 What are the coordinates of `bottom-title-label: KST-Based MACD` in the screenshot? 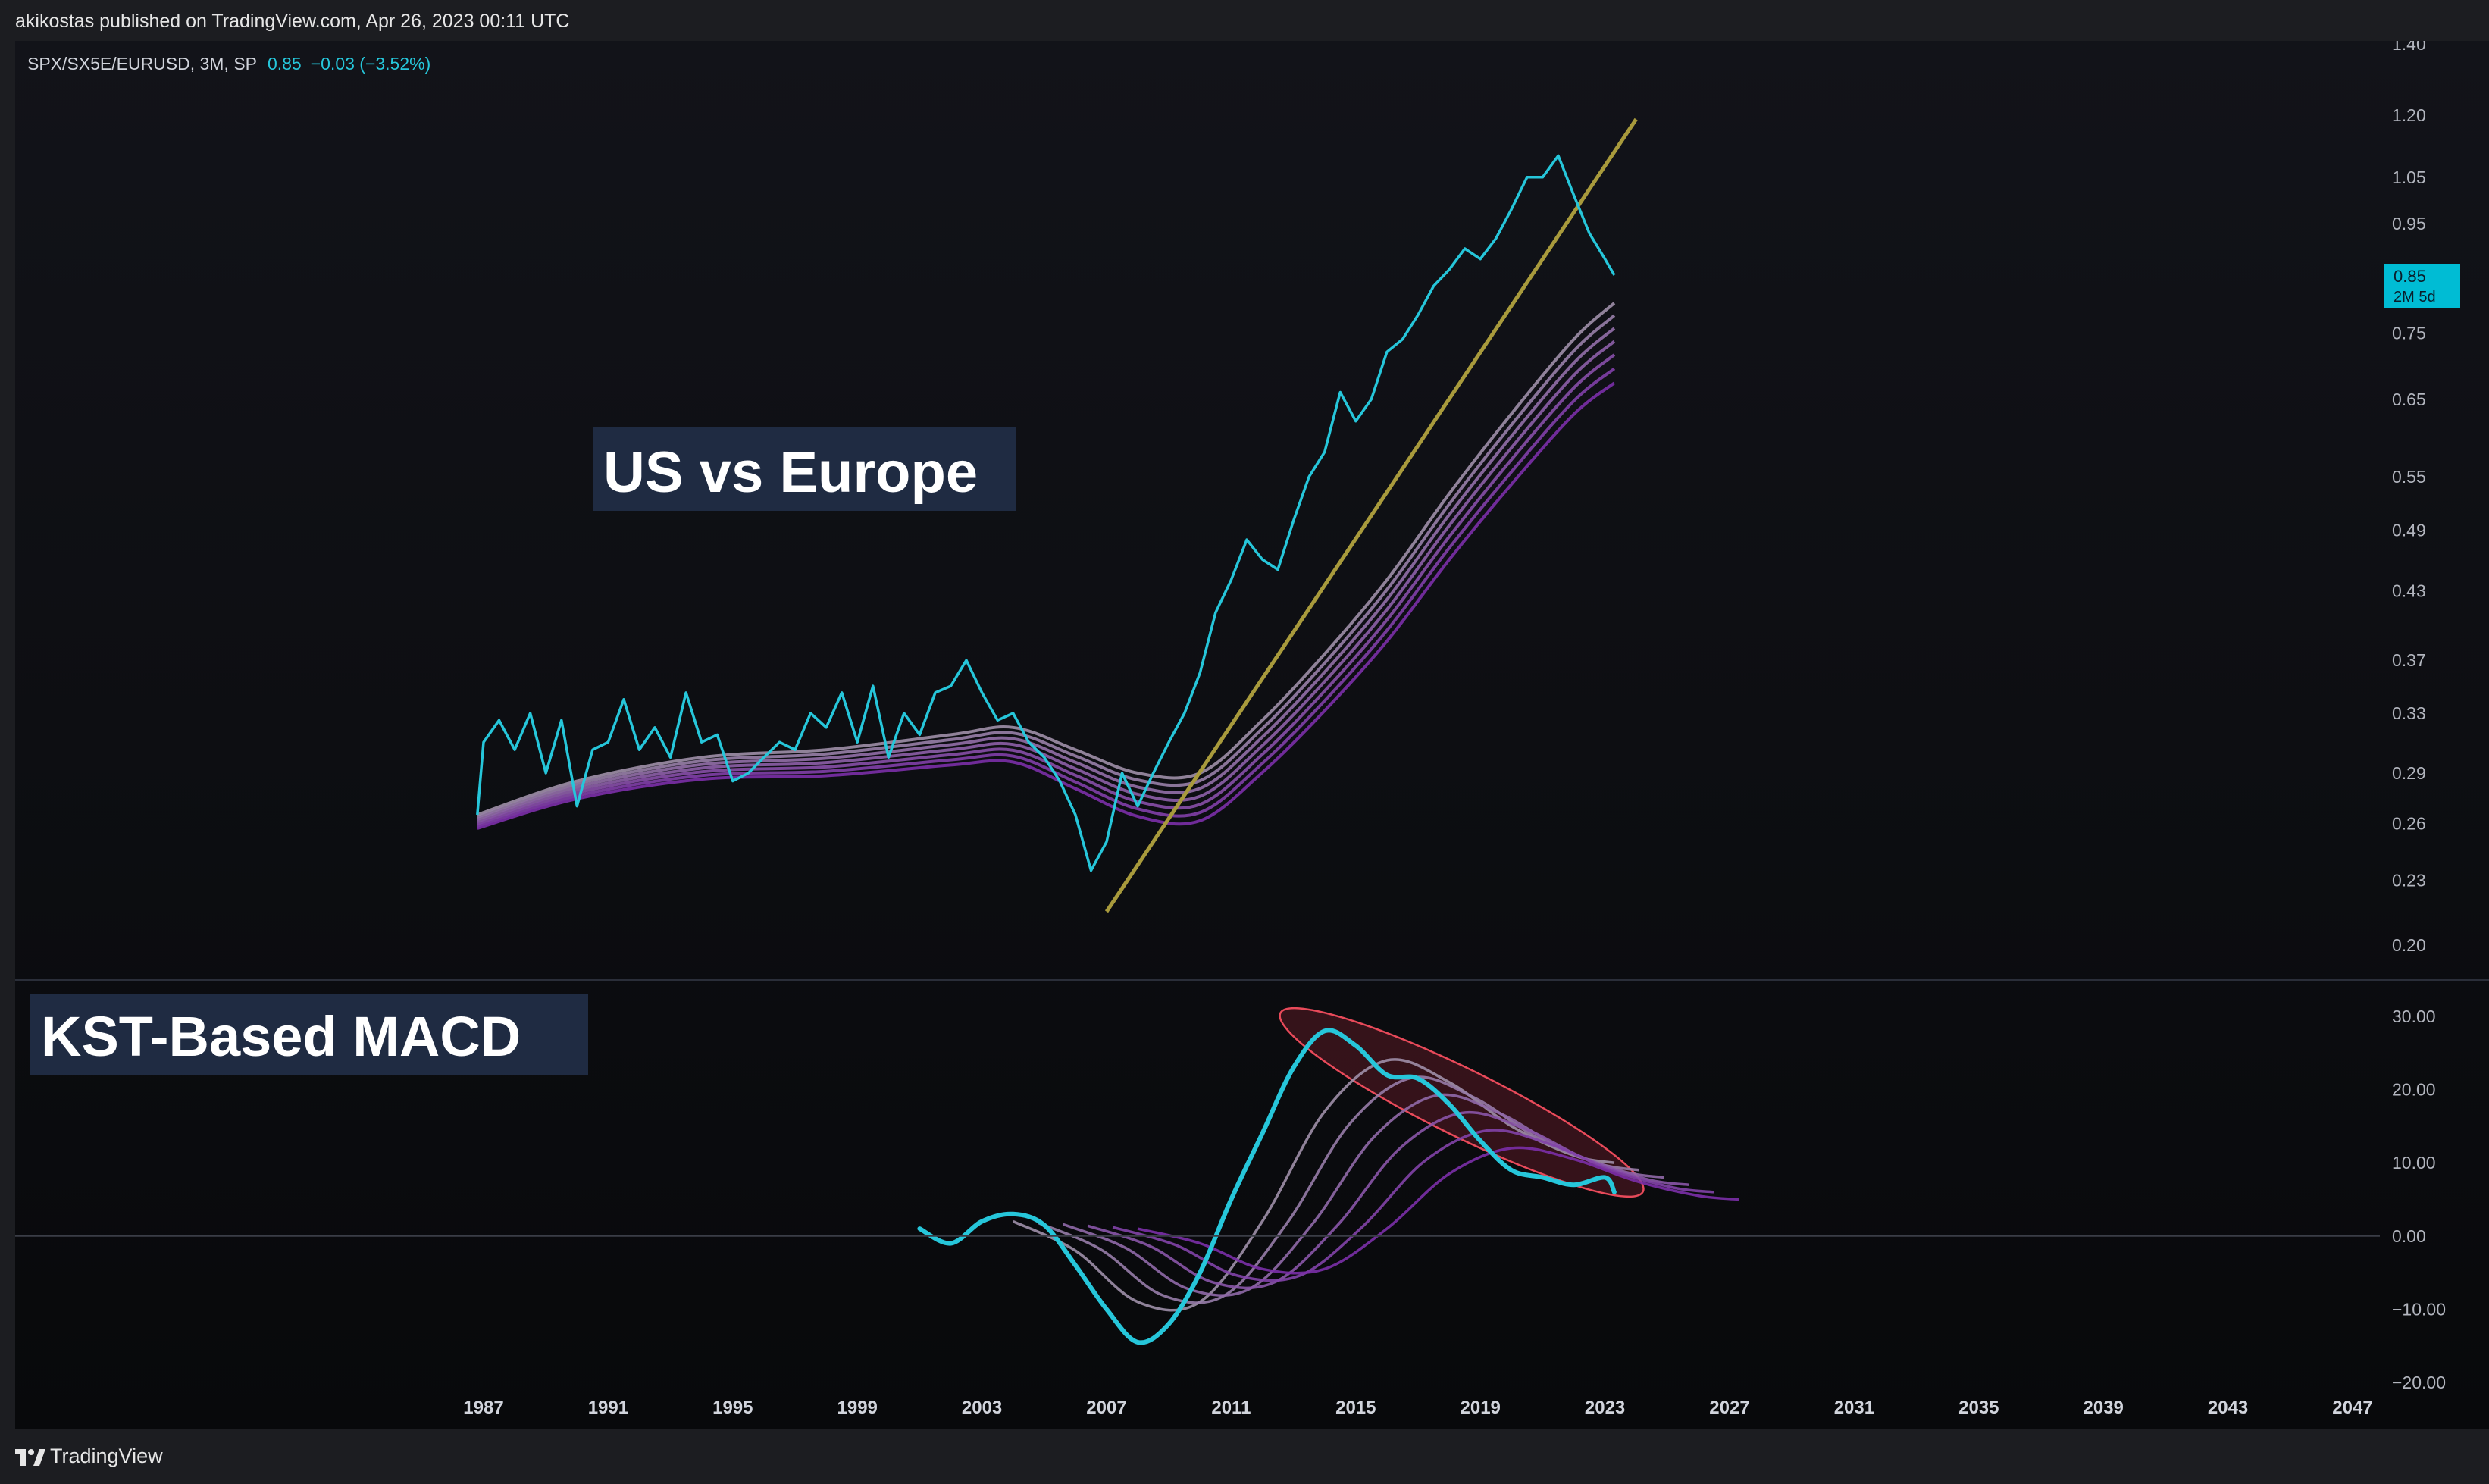 It's located at (309, 1034).